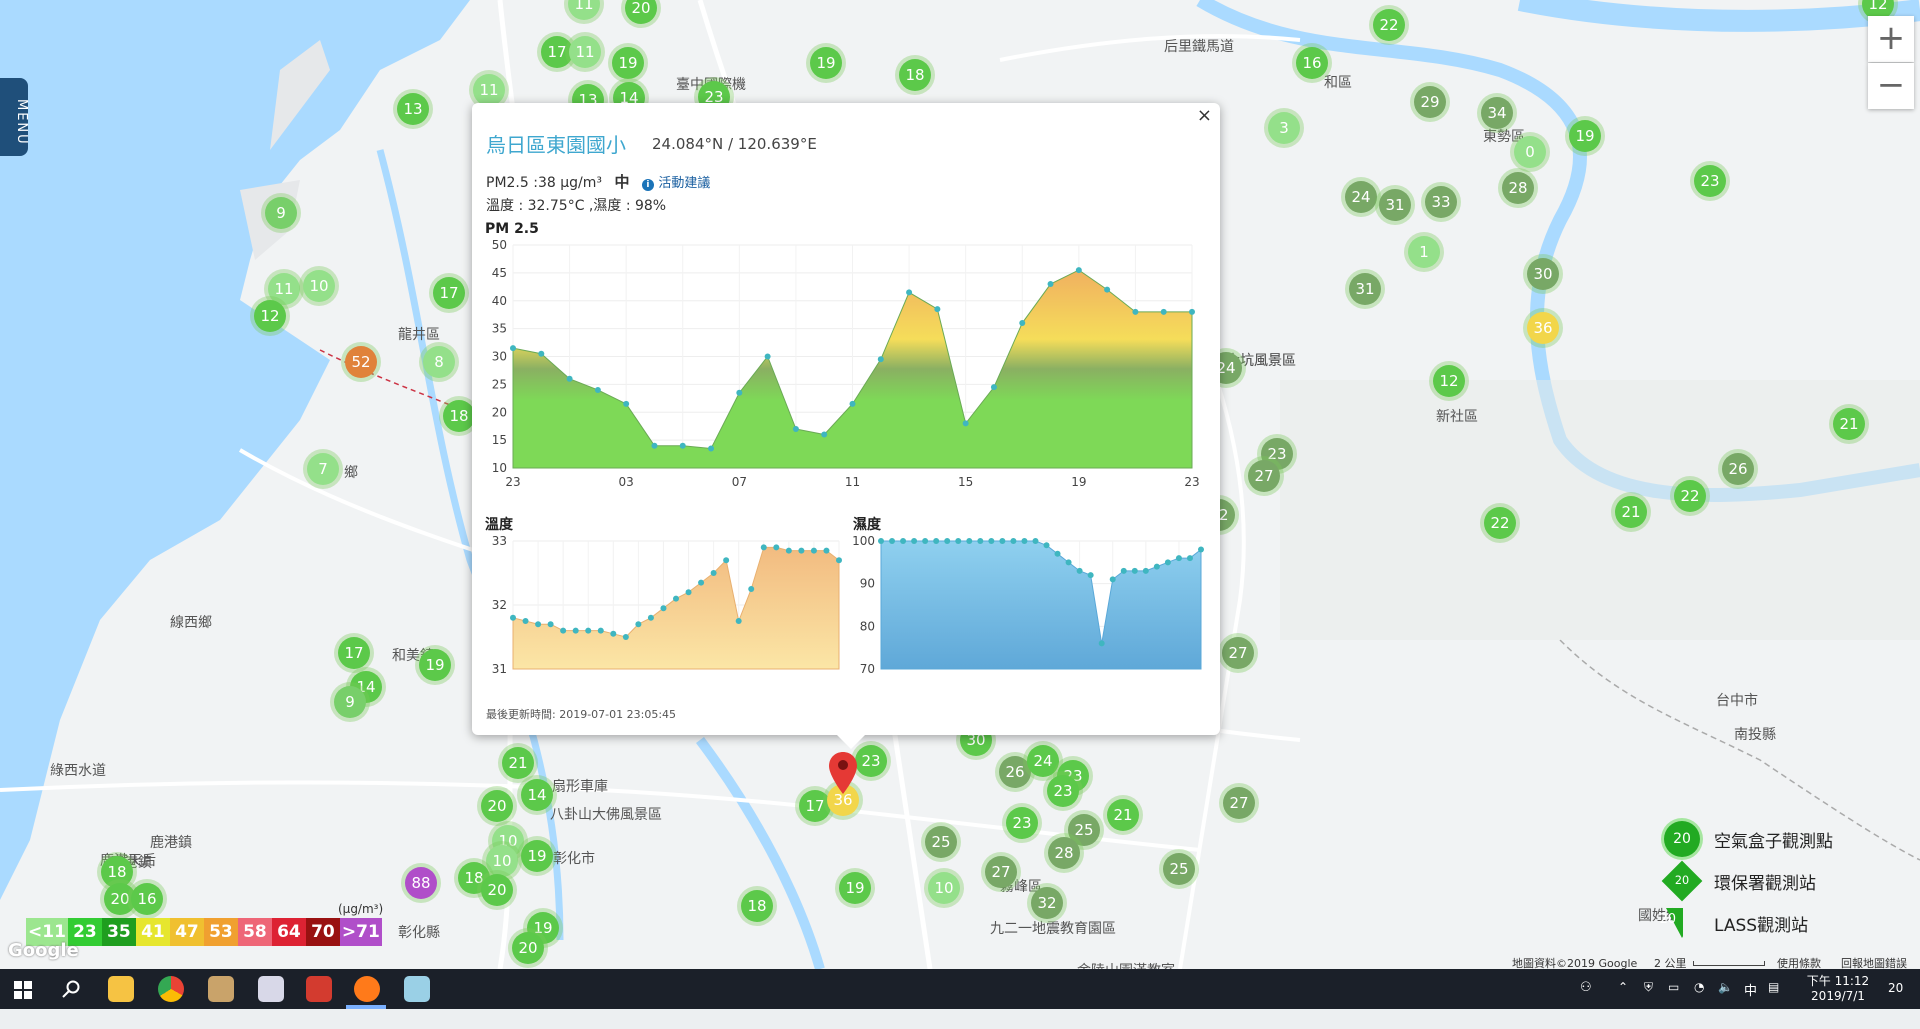 This screenshot has width=1920, height=1029. What do you see at coordinates (171, 989) in the screenshot?
I see `chrome-icon` at bounding box center [171, 989].